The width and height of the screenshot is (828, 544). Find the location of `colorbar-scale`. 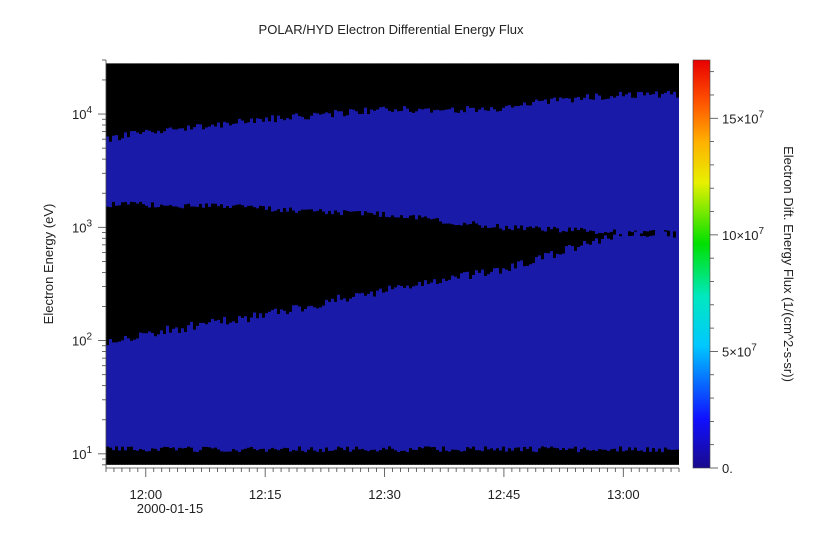

colorbar-scale is located at coordinates (701, 264).